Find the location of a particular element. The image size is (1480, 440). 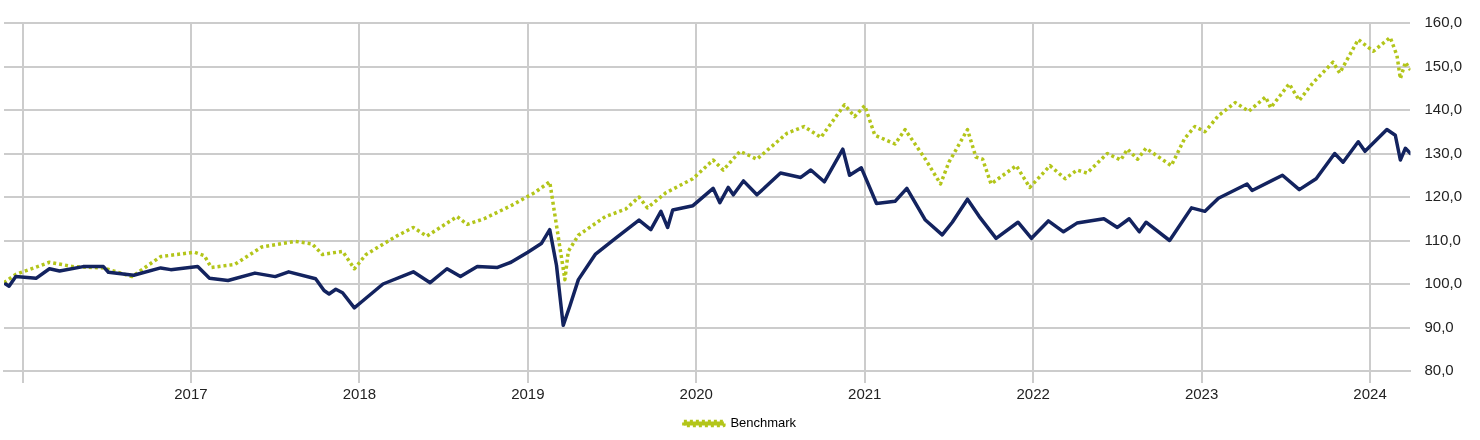

x-tick-label: 2023 is located at coordinates (1201, 394).